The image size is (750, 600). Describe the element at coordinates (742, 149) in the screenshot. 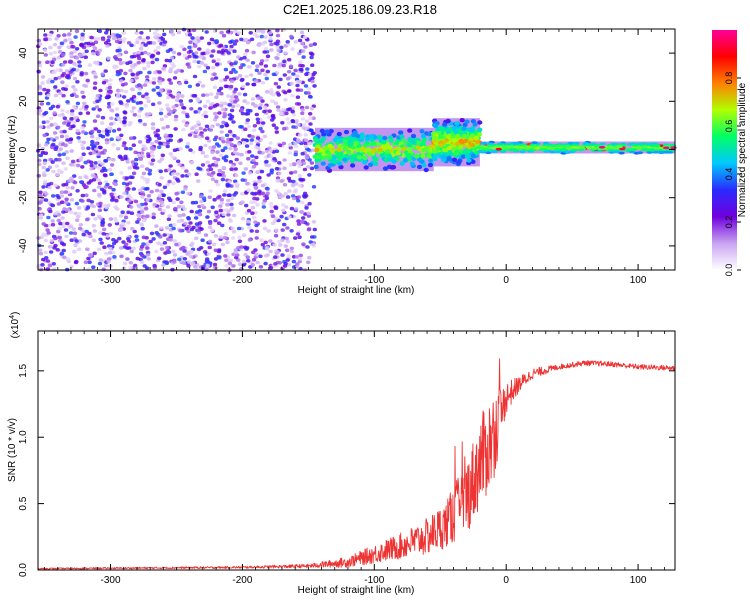

I see `colorbar-label: Normalized spectral amplitude` at that location.